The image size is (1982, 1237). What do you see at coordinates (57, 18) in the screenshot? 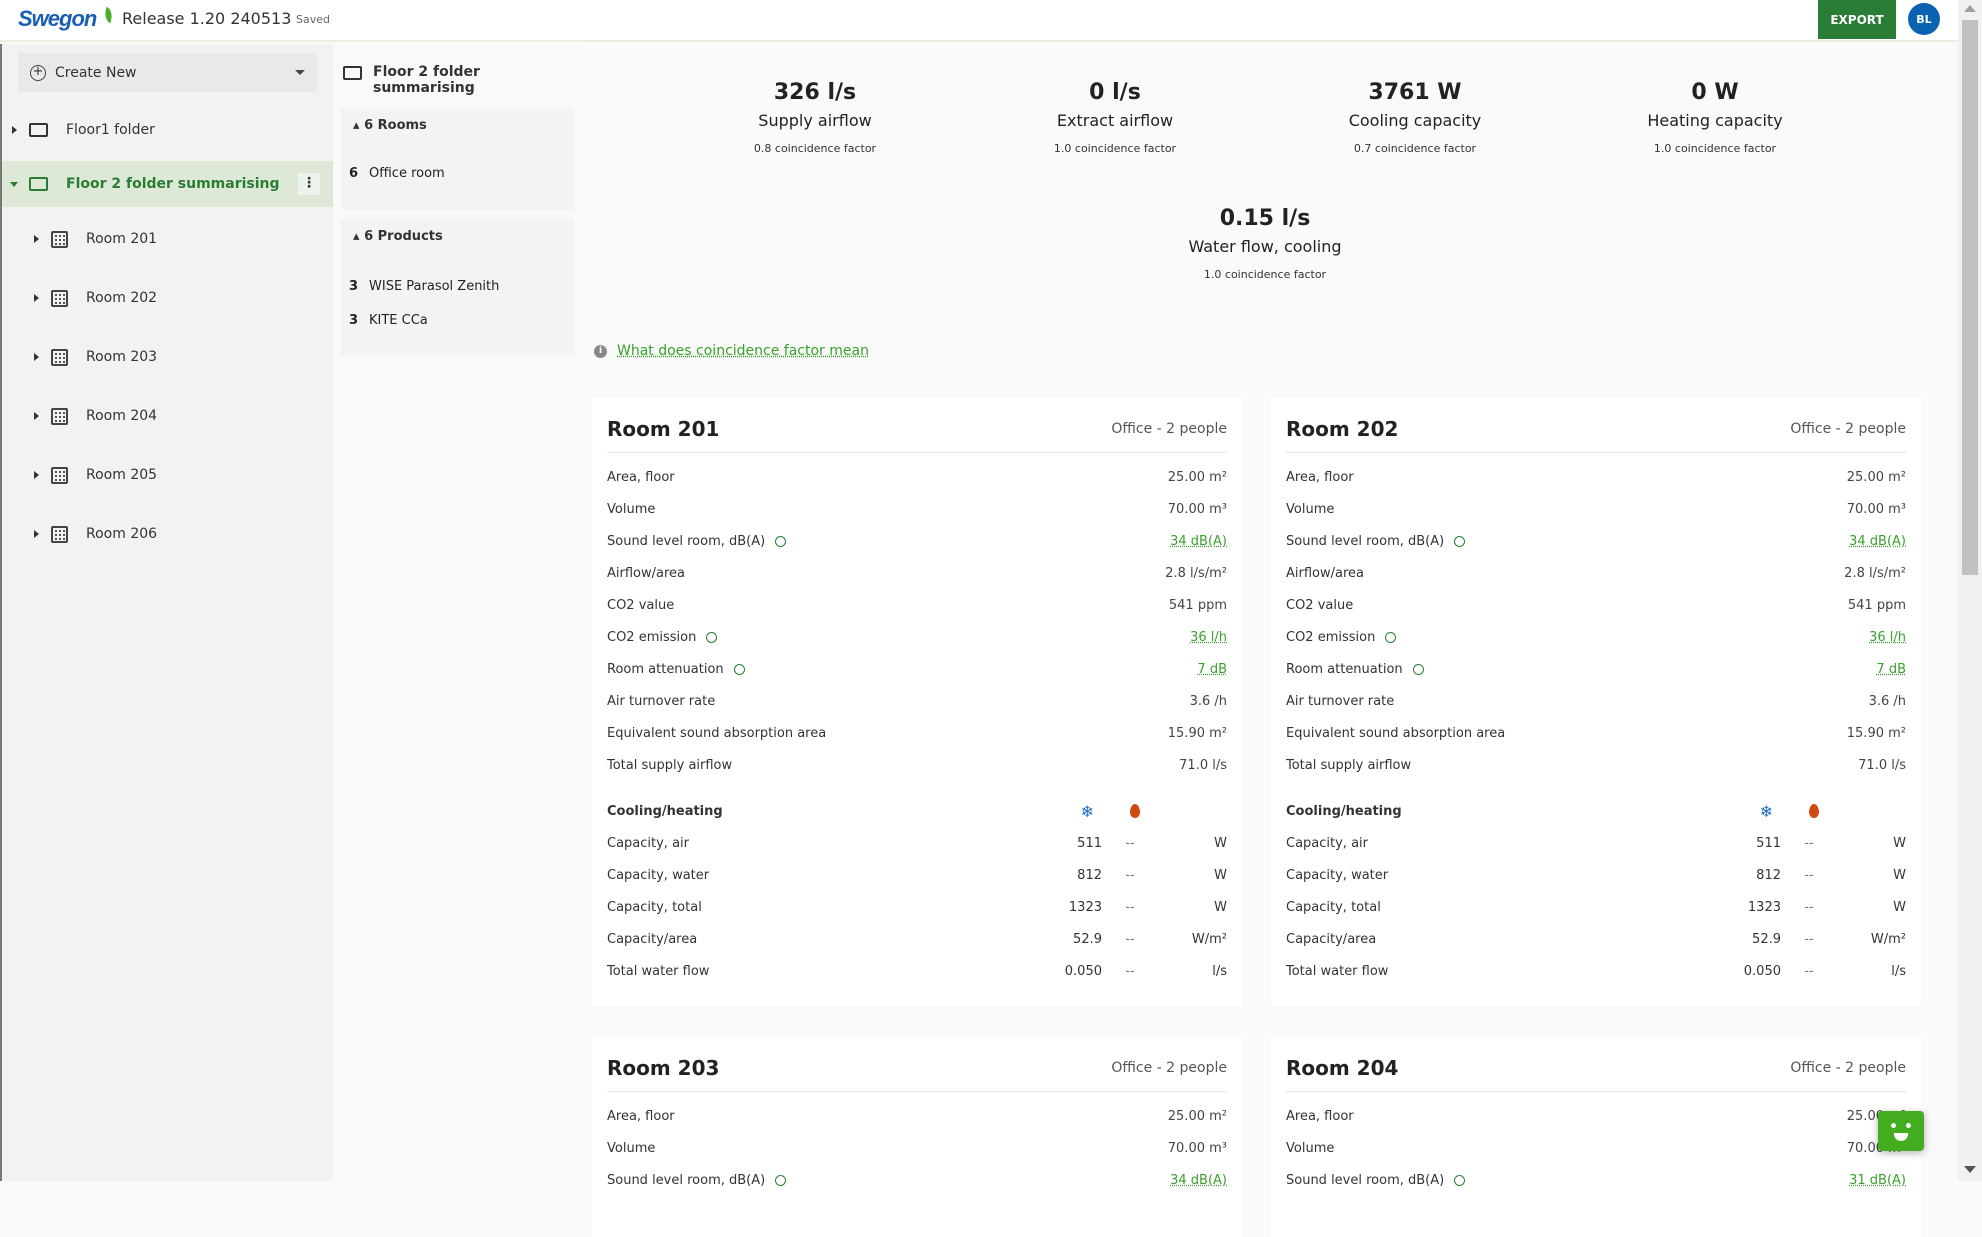
I see `swegon-logo: Swegon` at bounding box center [57, 18].